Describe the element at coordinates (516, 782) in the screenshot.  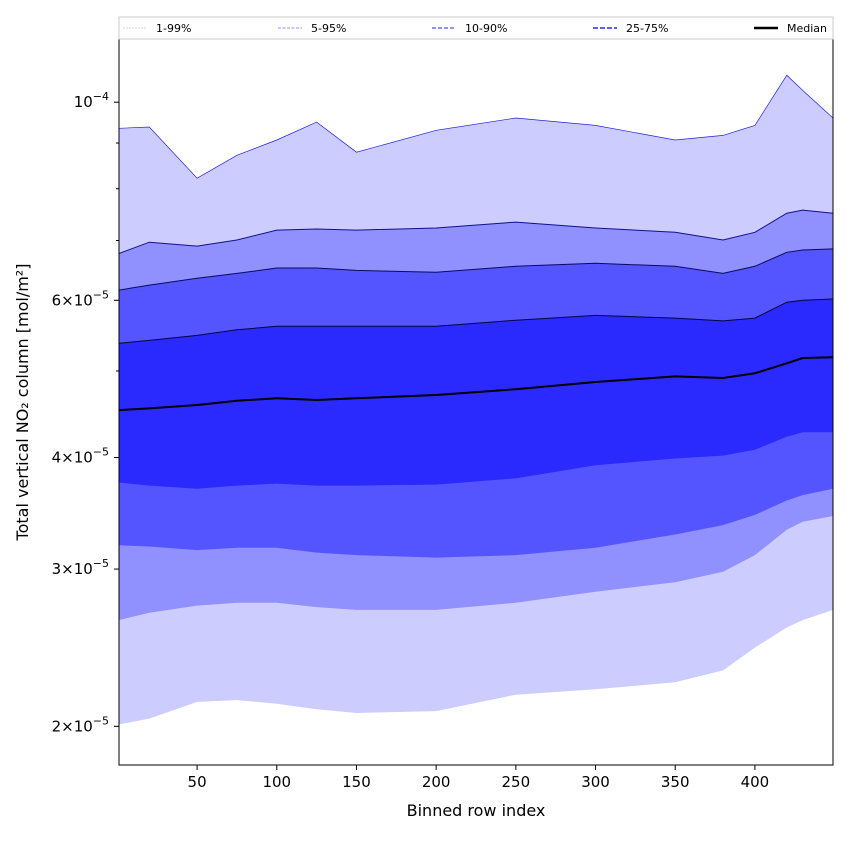
I see `x-tick-label: 250` at that location.